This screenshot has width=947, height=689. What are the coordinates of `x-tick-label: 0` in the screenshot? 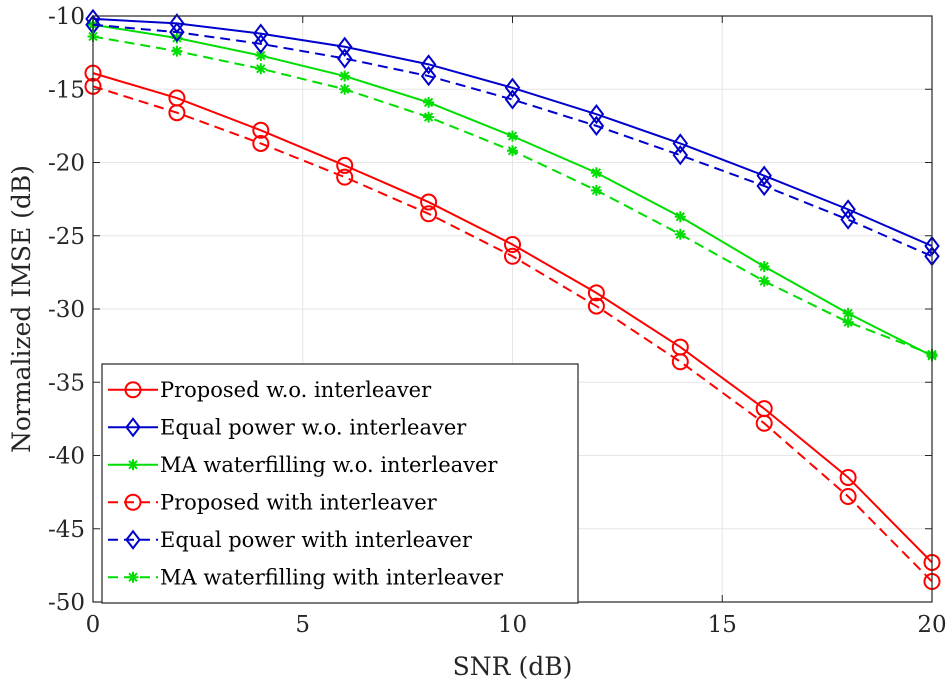 It's located at (93, 625).